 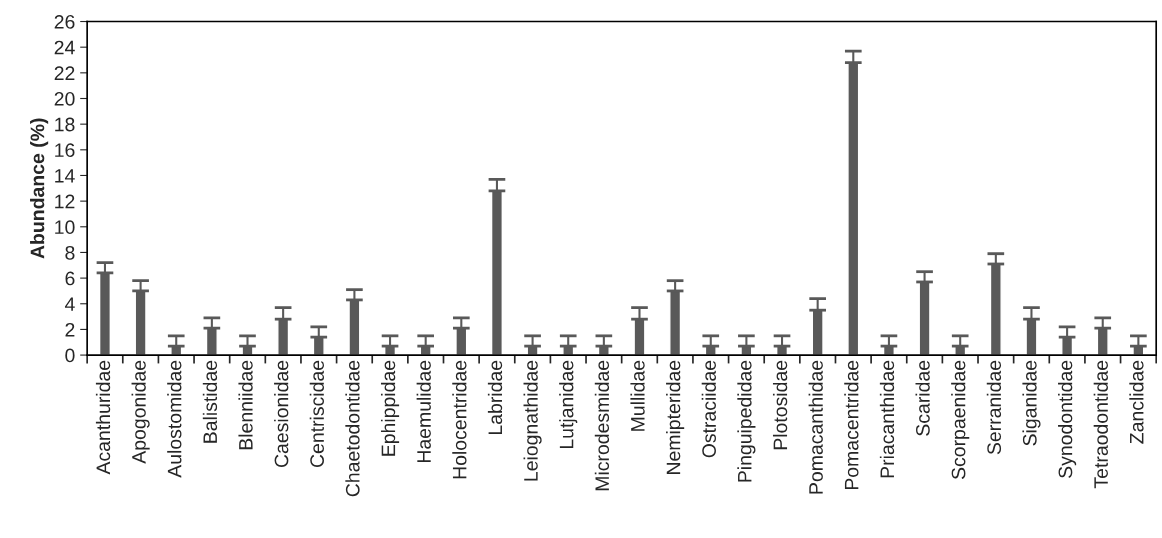 What do you see at coordinates (64, 98) in the screenshot?
I see `y-tick-label: 20` at bounding box center [64, 98].